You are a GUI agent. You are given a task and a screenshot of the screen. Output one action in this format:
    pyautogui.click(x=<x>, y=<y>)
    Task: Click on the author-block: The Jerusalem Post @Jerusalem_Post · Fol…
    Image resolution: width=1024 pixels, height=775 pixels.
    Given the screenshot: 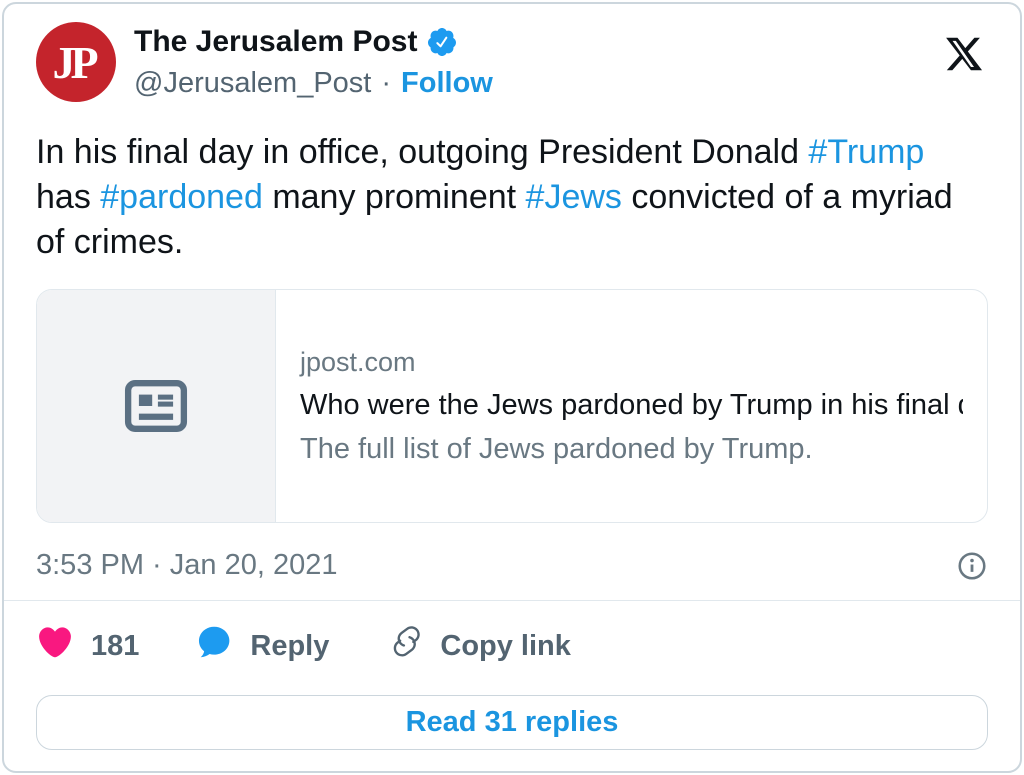 What is the action you would take?
    pyautogui.click(x=313, y=62)
    